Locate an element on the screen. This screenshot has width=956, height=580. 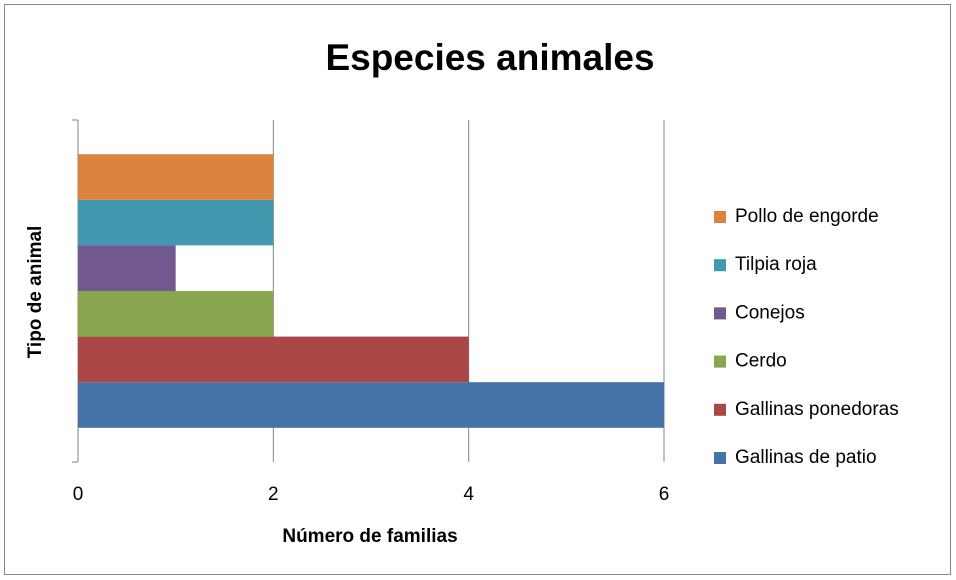
legend-label: Gallinas ponedoras is located at coordinates (817, 409).